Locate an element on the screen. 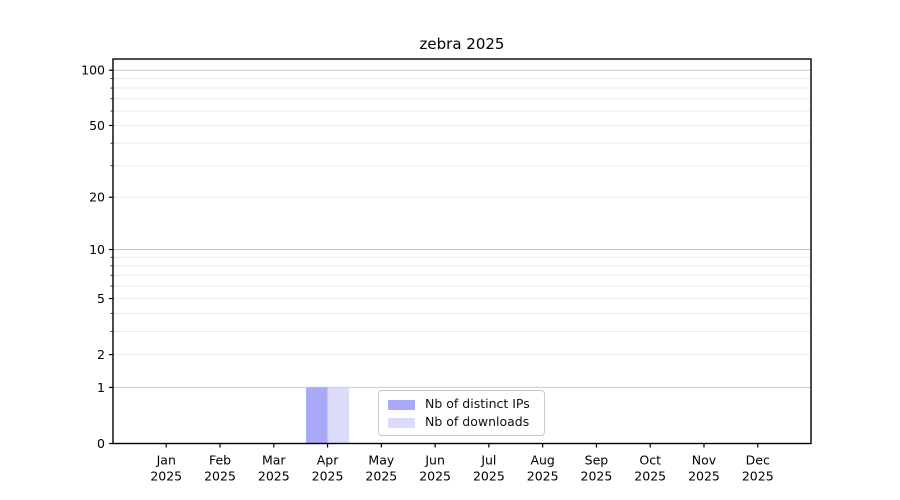 Image resolution: width=900 pixels, height=500 pixels. legend-item-distinct-ips: Nb of distinct IPs is located at coordinates (461, 404).